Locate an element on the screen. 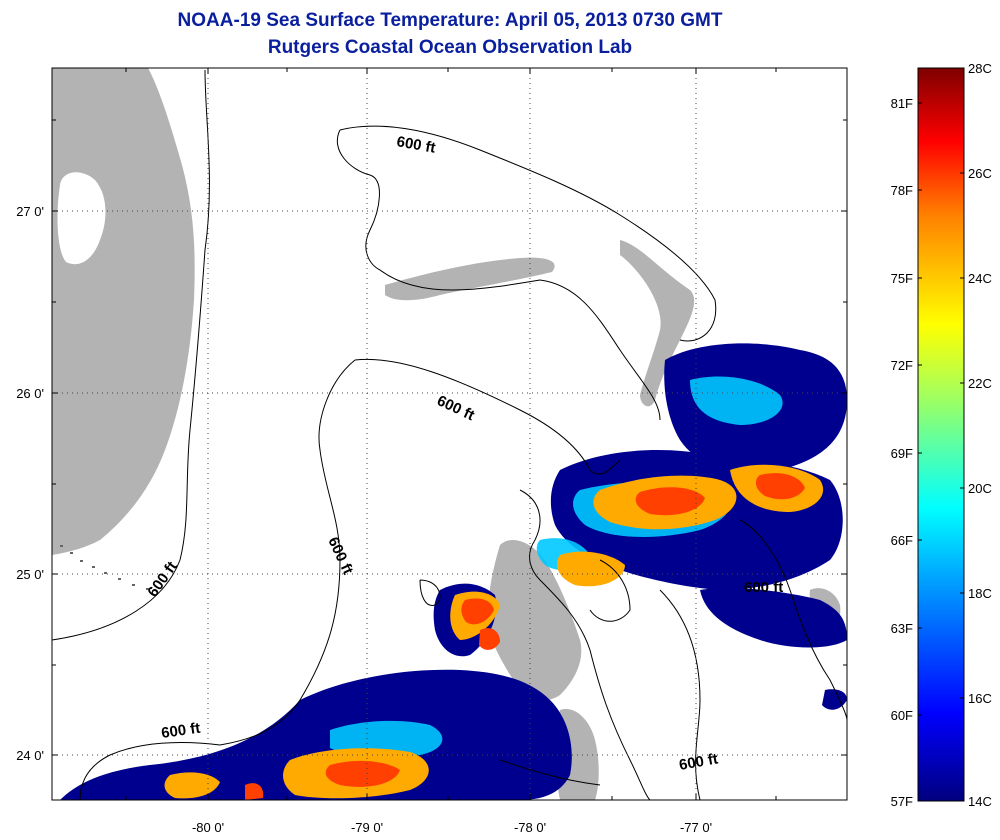 The width and height of the screenshot is (1000, 840). colorbar-f-label: 60F is located at coordinates (902, 715).